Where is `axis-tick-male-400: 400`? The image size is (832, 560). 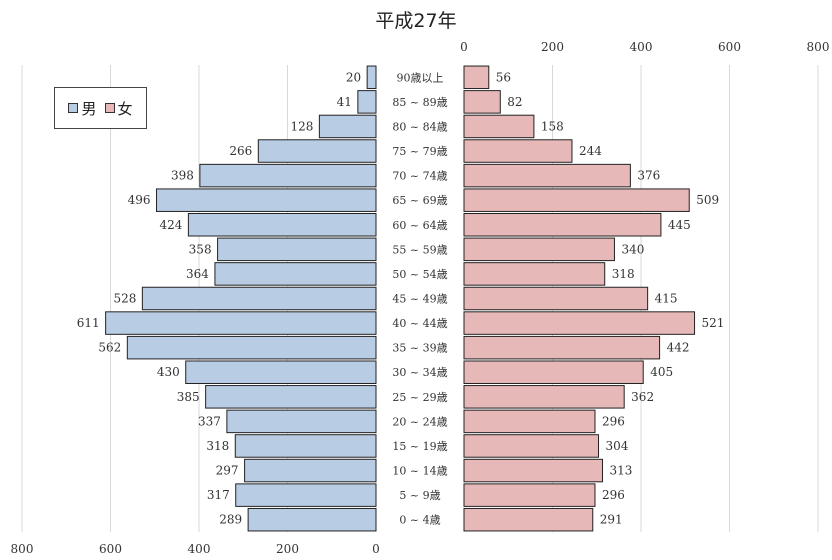 axis-tick-male-400: 400 is located at coordinates (199, 549).